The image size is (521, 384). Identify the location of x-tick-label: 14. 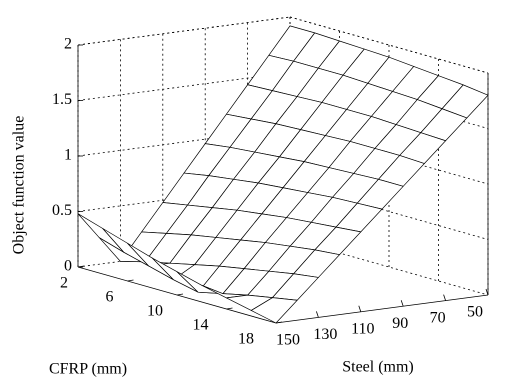
(201, 325).